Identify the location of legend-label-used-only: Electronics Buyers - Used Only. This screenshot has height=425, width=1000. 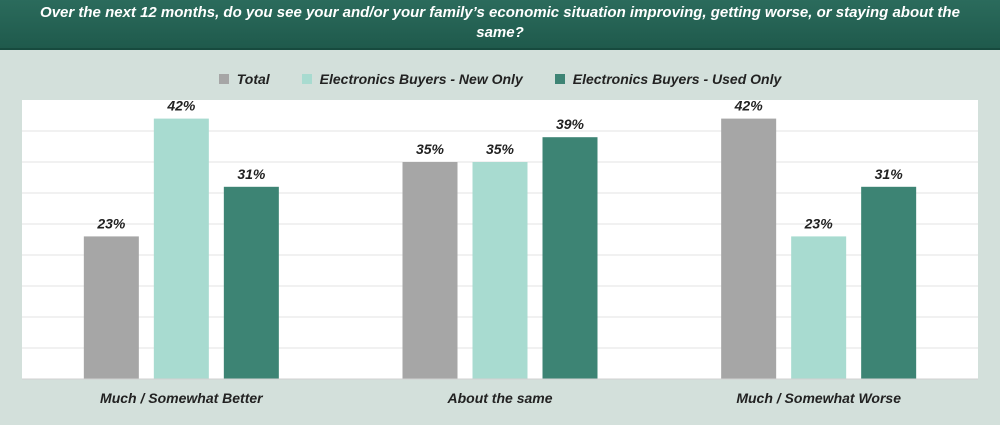
(677, 79).